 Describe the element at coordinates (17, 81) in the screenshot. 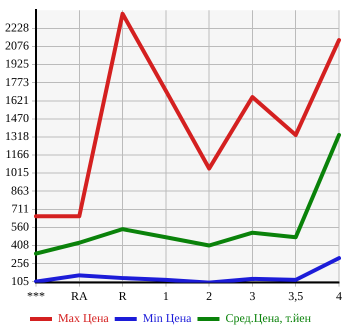

I see `y-tick-label: 1773` at that location.